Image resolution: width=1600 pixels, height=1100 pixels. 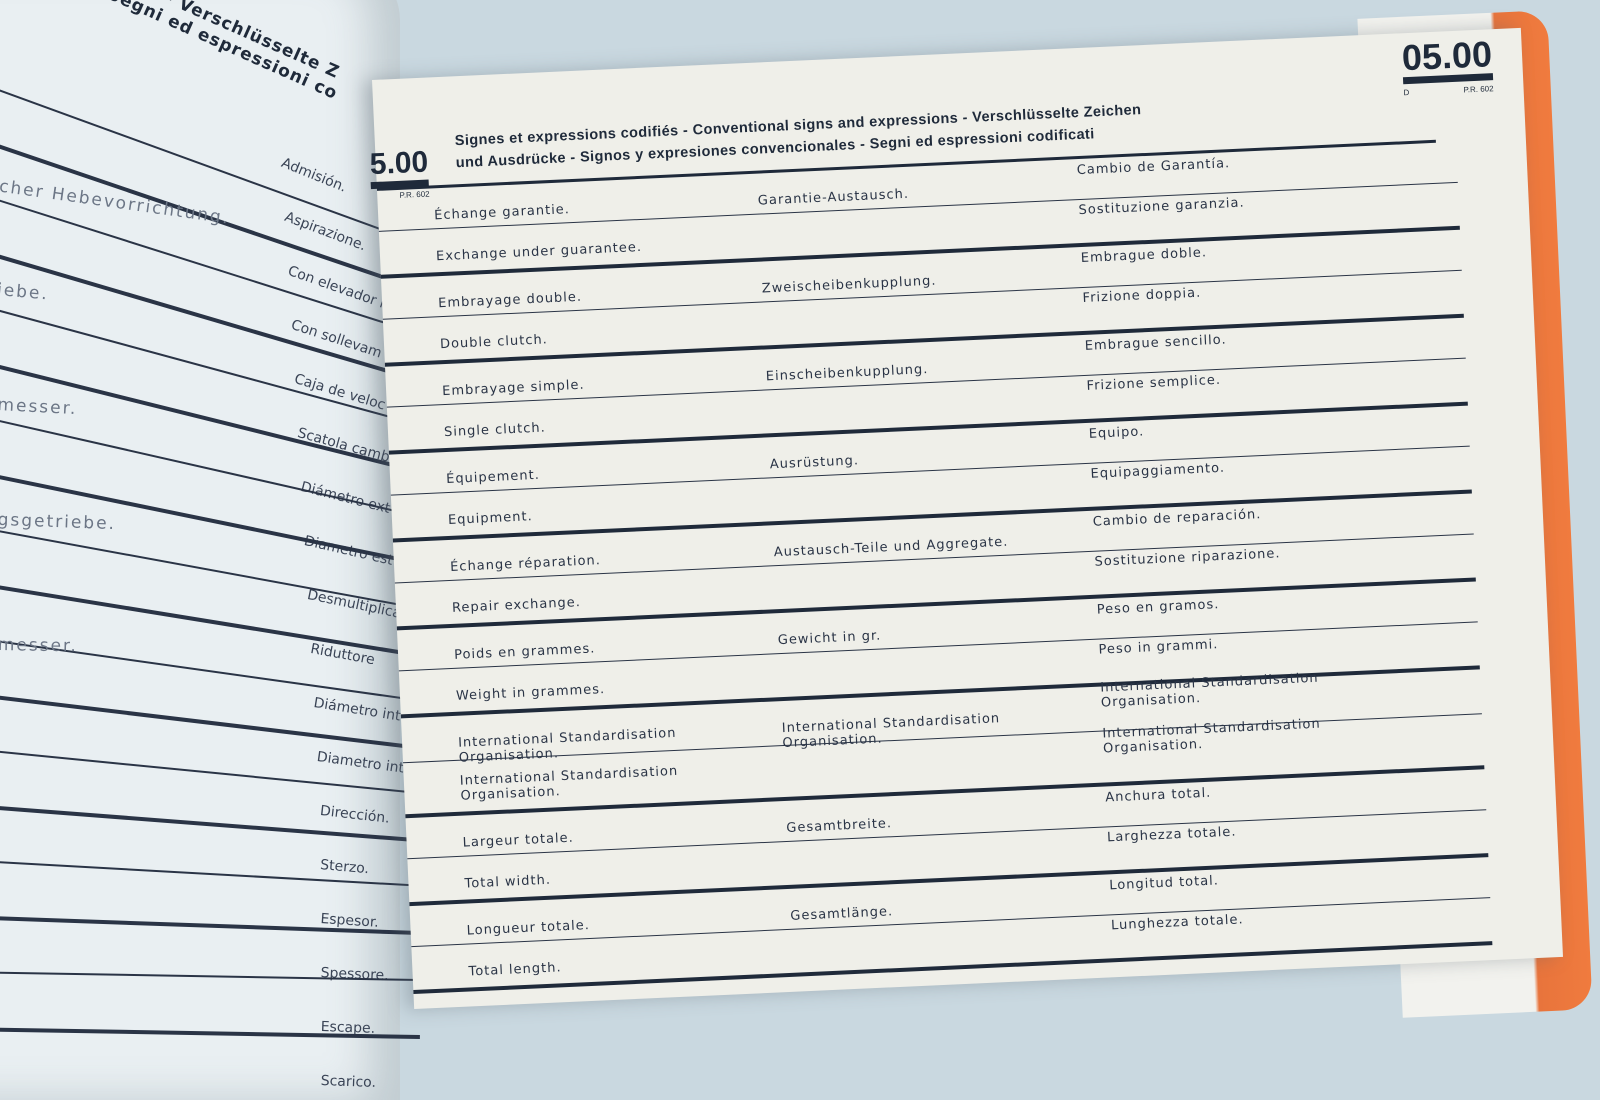 What do you see at coordinates (842, 914) in the screenshot?
I see `term-german: Gesamtlänge.` at bounding box center [842, 914].